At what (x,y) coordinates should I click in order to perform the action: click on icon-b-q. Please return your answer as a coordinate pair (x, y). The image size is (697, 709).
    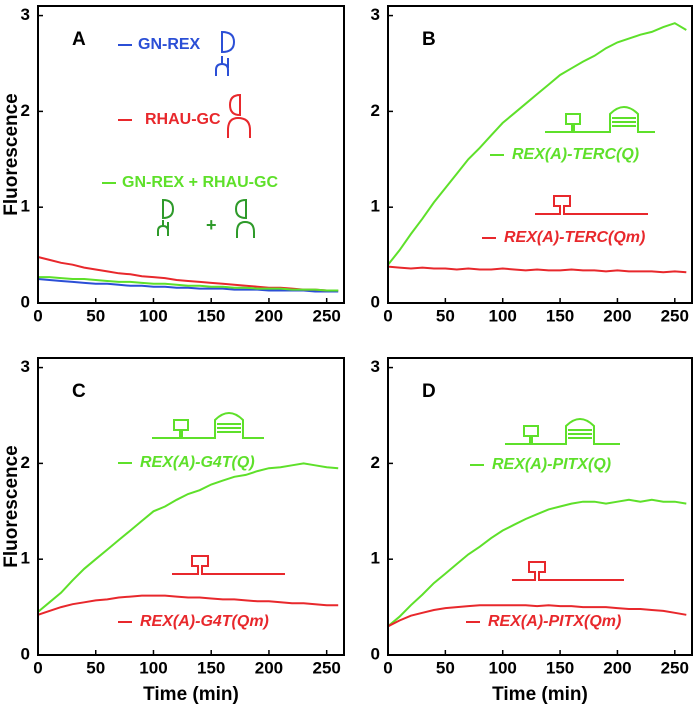
    Looking at the image, I should click on (600, 119).